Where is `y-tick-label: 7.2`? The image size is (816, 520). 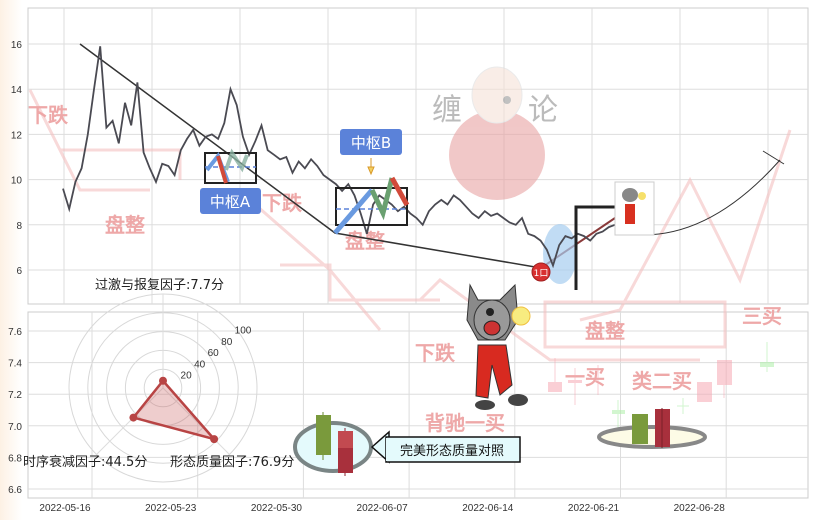 y-tick-label: 7.2 is located at coordinates (15, 395).